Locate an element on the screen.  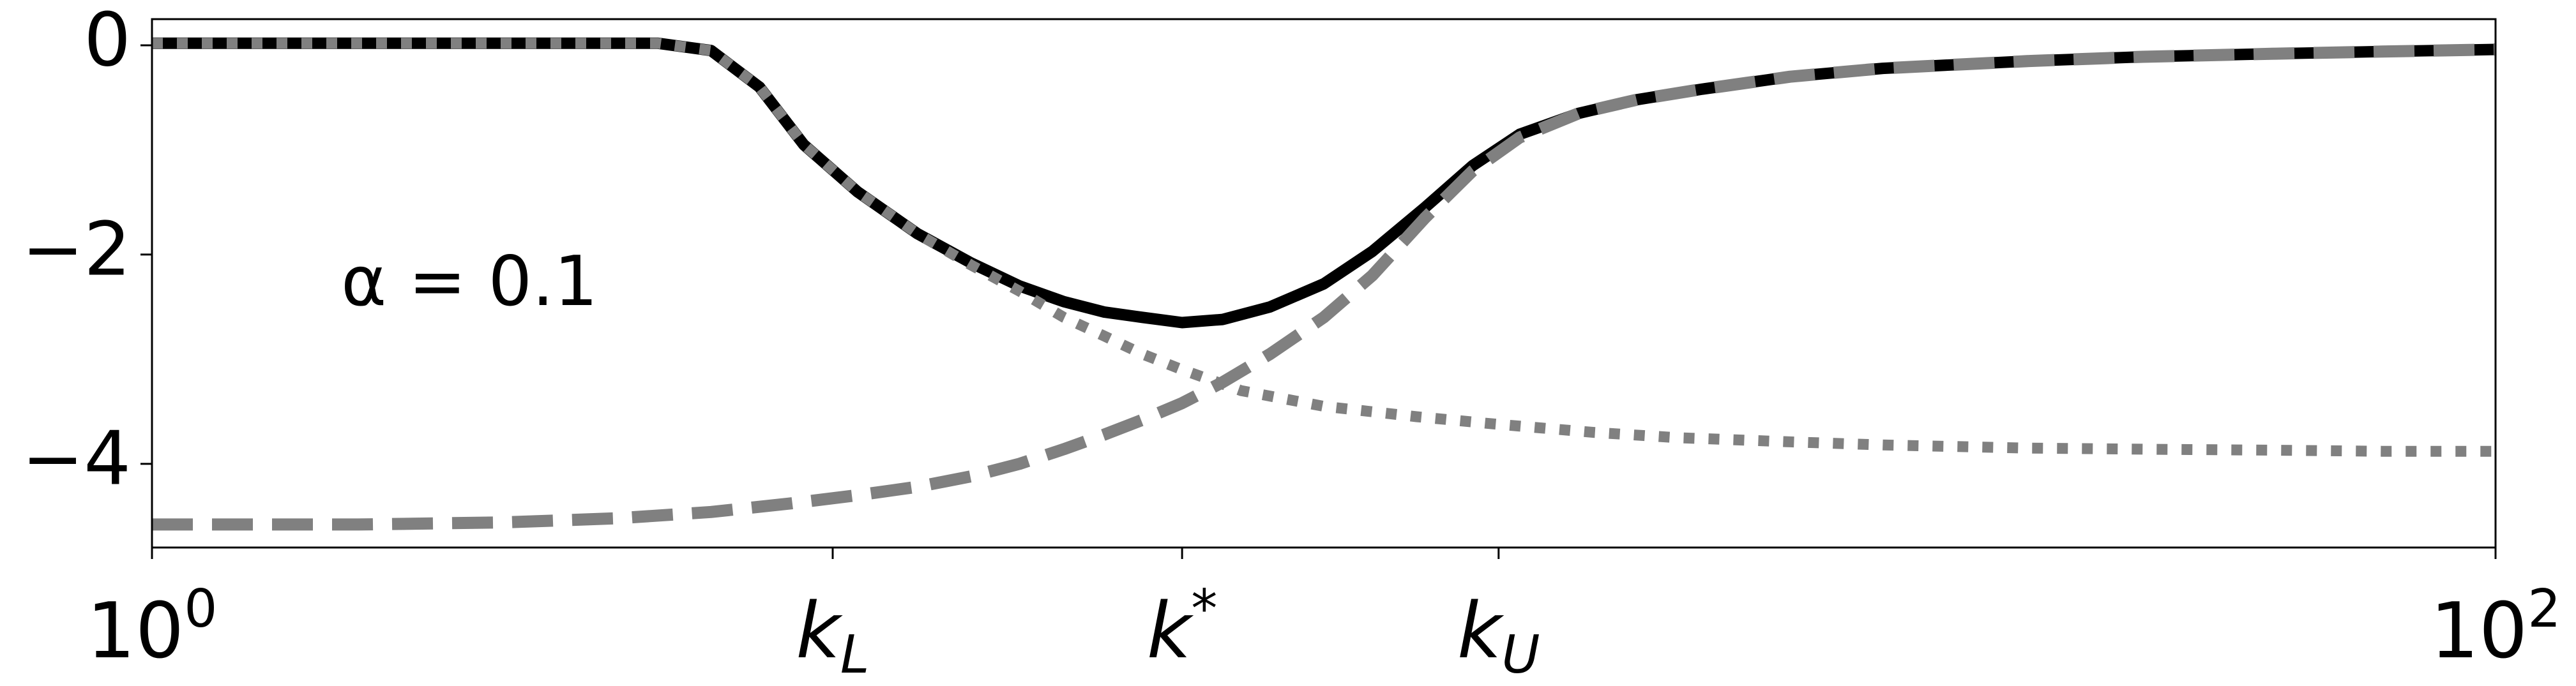
y-axis: 0 −2 −4 is located at coordinates (87, 251).